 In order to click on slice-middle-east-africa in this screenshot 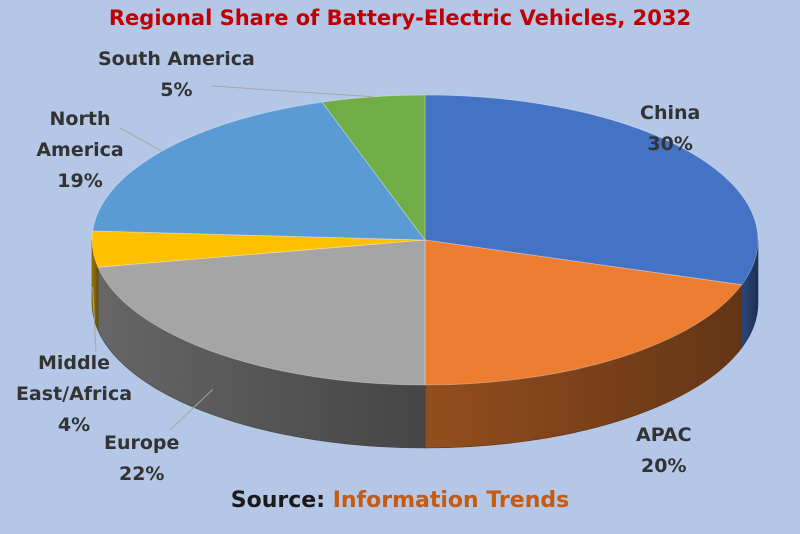, I will do `click(258, 249)`.